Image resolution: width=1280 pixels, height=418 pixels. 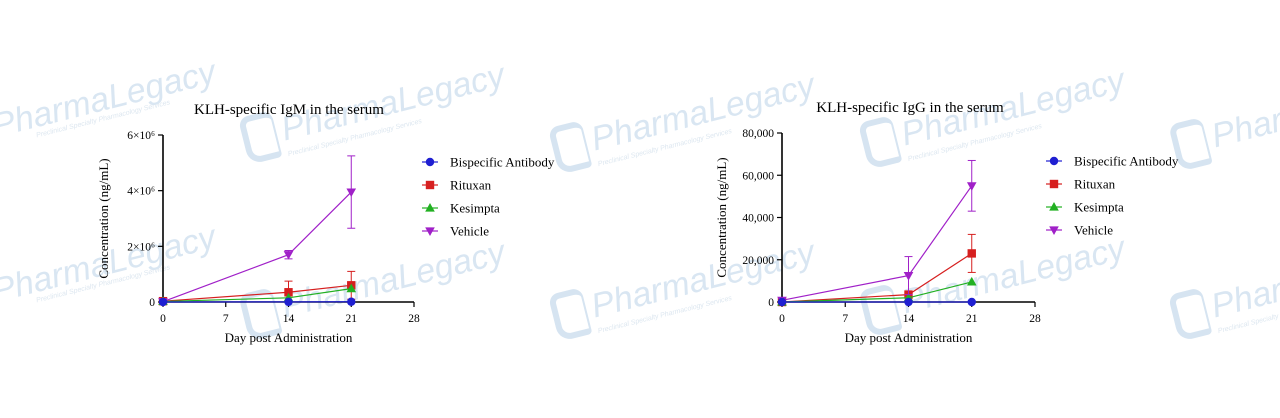 What do you see at coordinates (289, 110) in the screenshot?
I see `chart-title: KLH-specific IgM in the serum` at bounding box center [289, 110].